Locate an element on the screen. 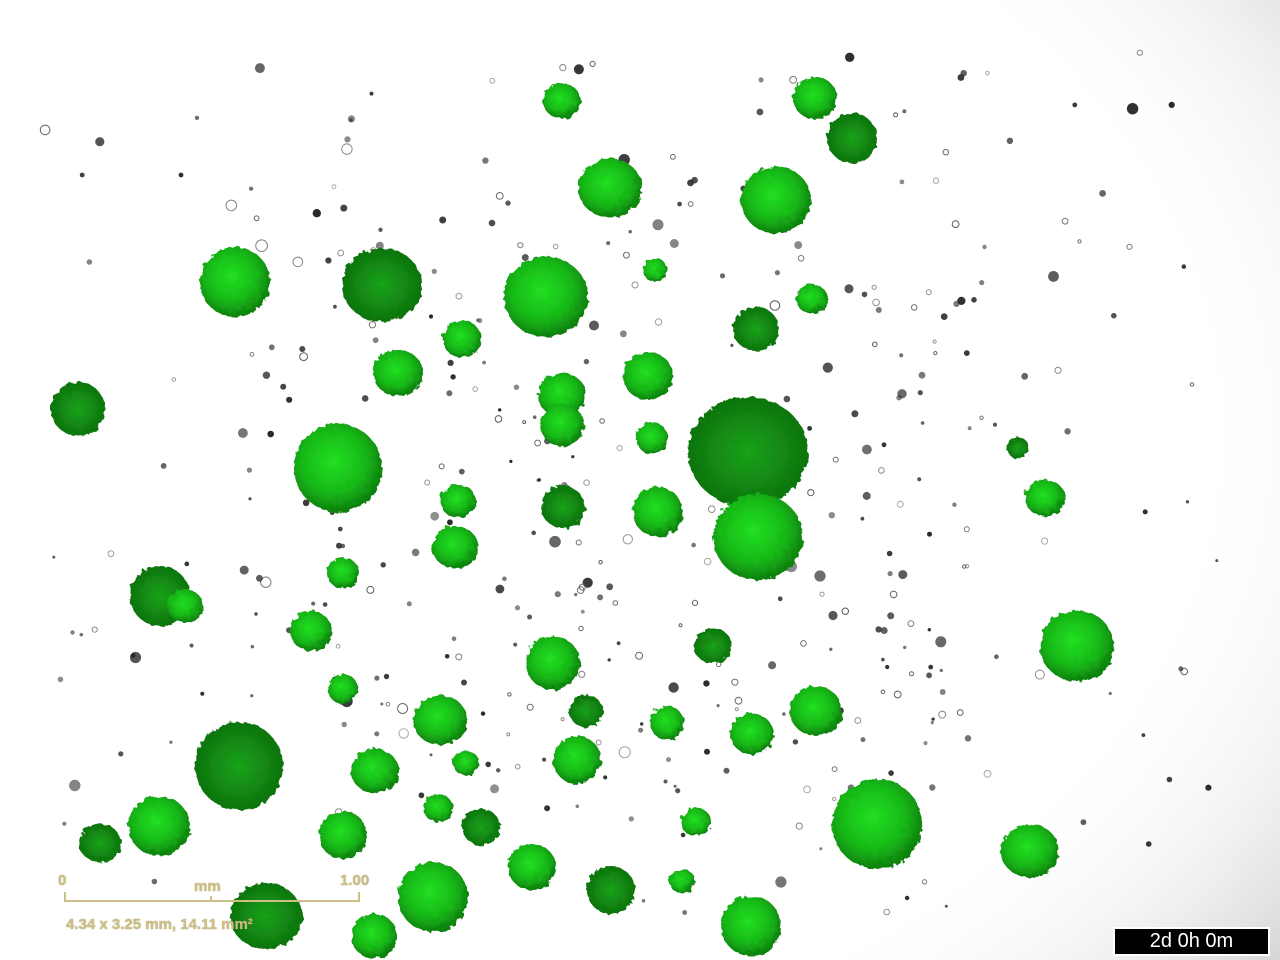 The image size is (1280, 960). scale-tick-start is located at coordinates (65, 896).